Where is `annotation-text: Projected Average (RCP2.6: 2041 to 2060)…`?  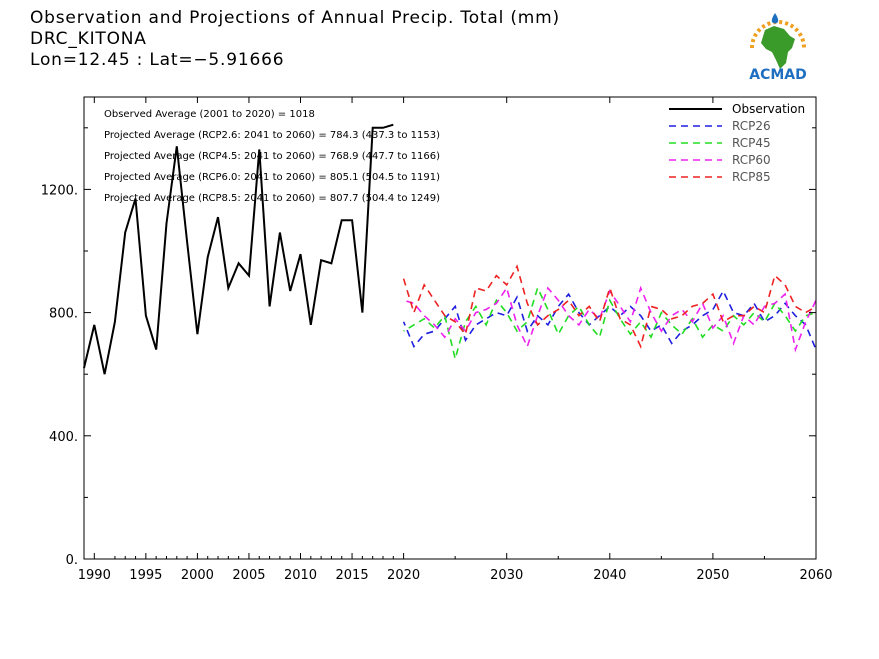
annotation-text: Projected Average (RCP2.6: 2041 to 2060)… is located at coordinates (272, 135).